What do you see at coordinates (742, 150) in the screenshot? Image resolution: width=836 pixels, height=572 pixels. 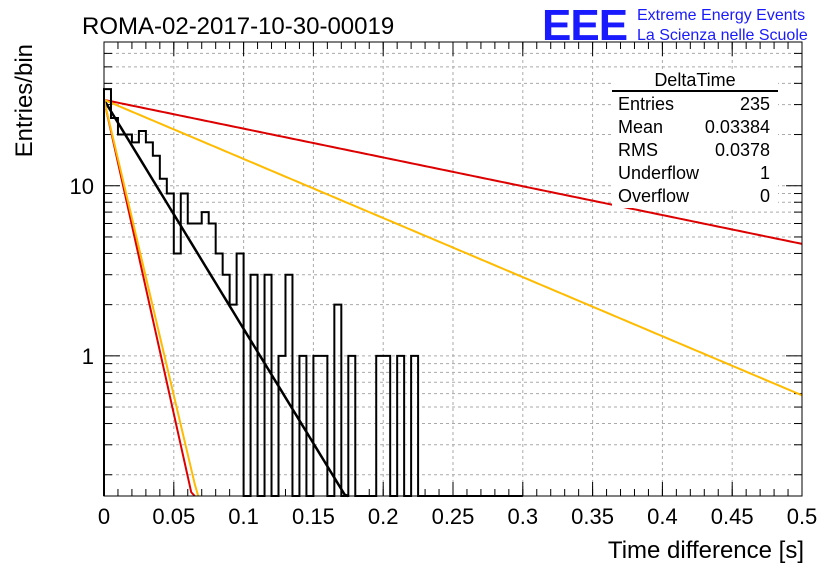 I see `stats-value: 0.0378` at bounding box center [742, 150].